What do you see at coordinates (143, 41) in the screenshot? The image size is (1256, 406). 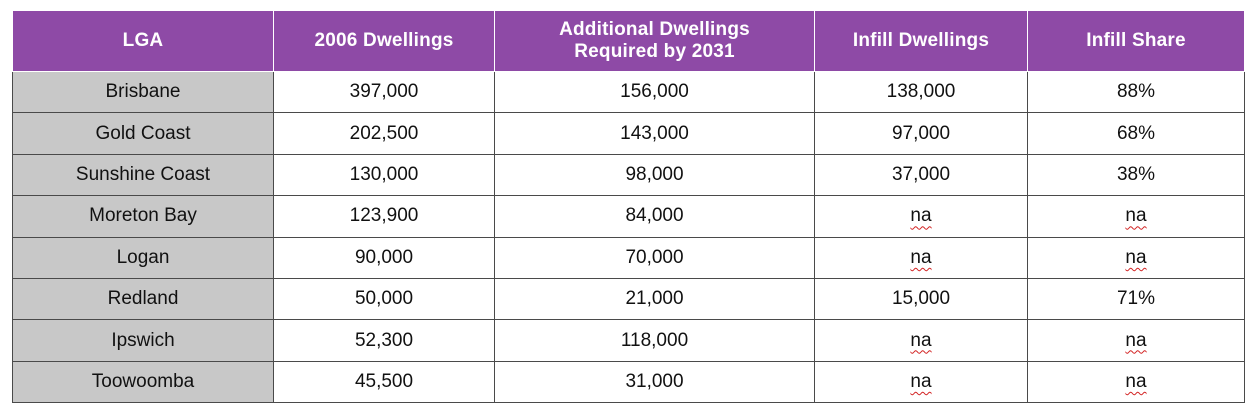 I see `header-lga: LGA` at bounding box center [143, 41].